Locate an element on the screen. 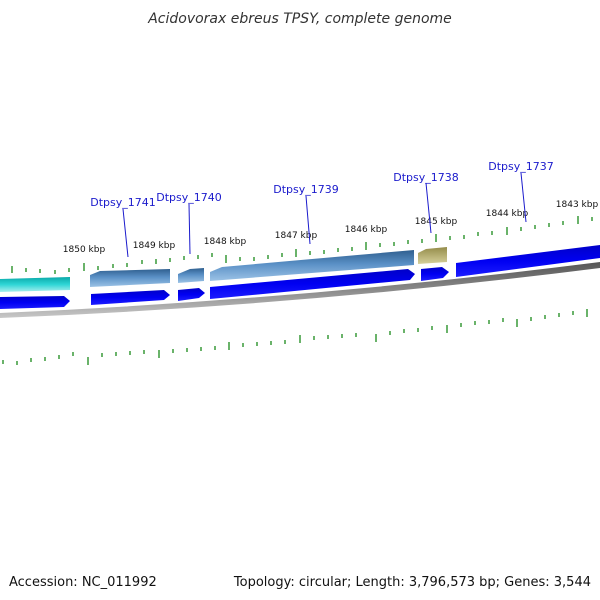  upper-genes is located at coordinates (300, 268).